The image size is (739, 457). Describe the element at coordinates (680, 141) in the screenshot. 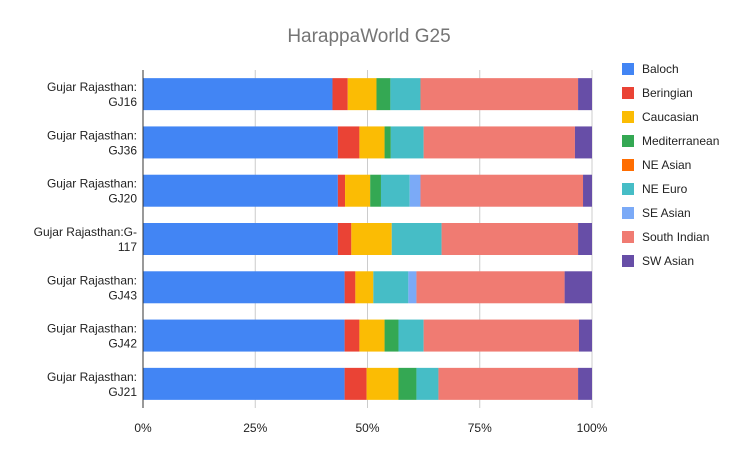

I see `legend-label: Mediterranean` at that location.